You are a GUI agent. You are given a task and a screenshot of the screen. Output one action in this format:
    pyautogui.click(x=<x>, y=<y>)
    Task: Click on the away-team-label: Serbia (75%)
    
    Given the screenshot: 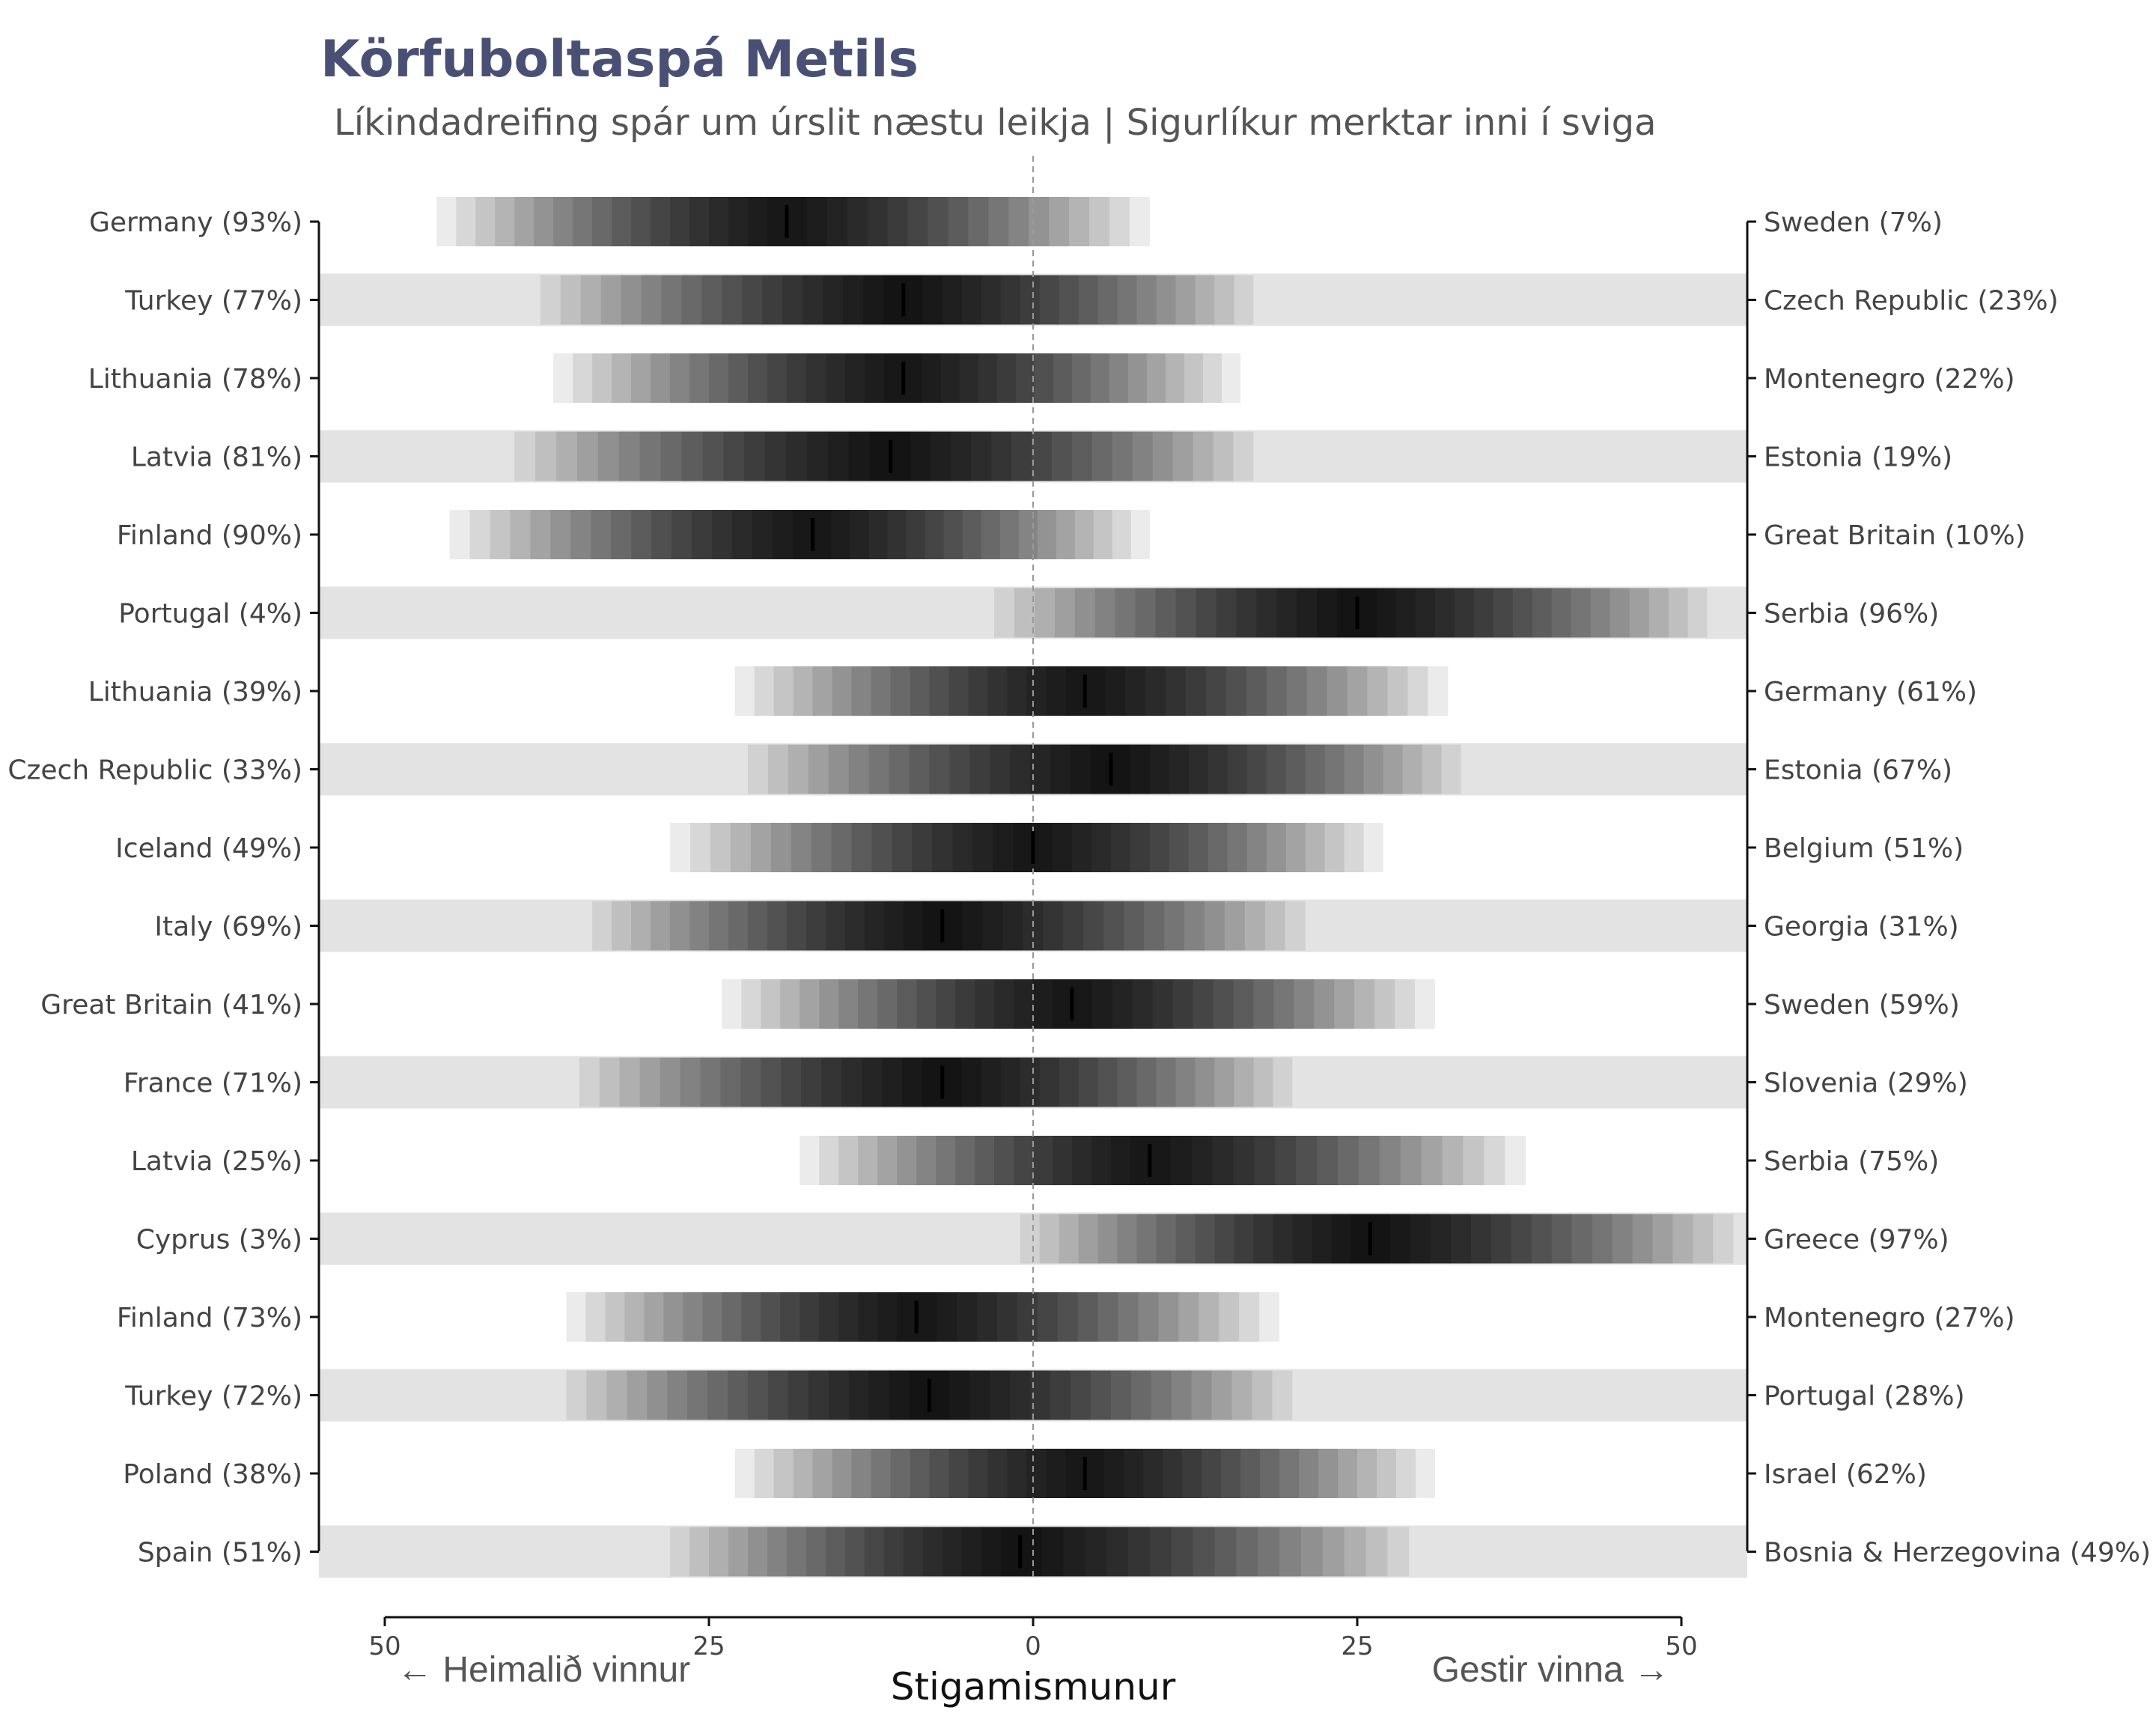 What is the action you would take?
    pyautogui.click(x=1851, y=1161)
    